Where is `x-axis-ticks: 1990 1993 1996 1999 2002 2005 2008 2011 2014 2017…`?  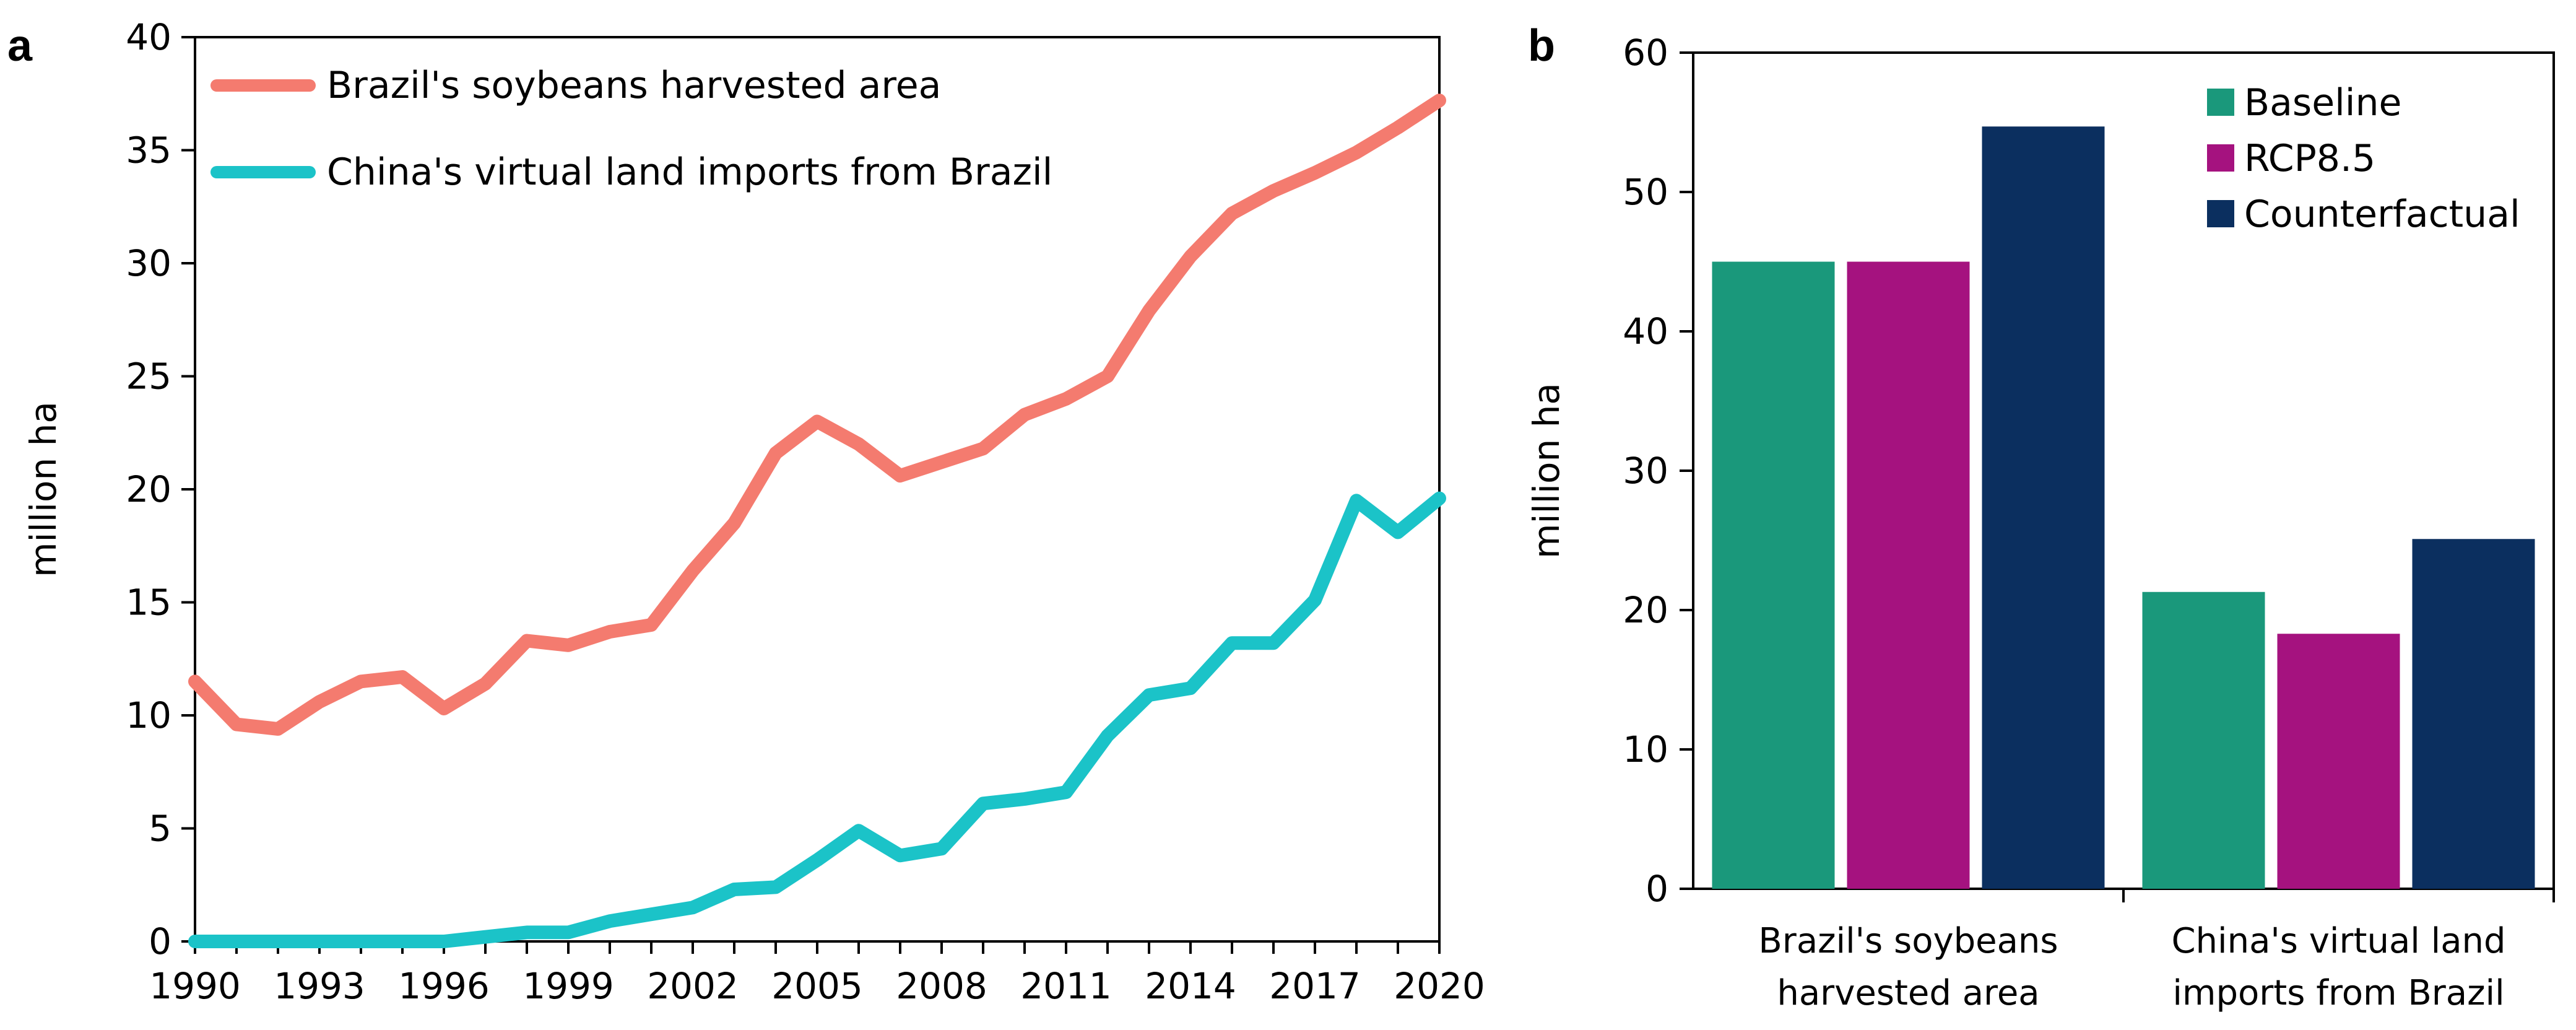
x-axis-ticks: 1990 1993 1996 1999 2002 2005 2008 2011 2014 2017… is located at coordinates (817, 974).